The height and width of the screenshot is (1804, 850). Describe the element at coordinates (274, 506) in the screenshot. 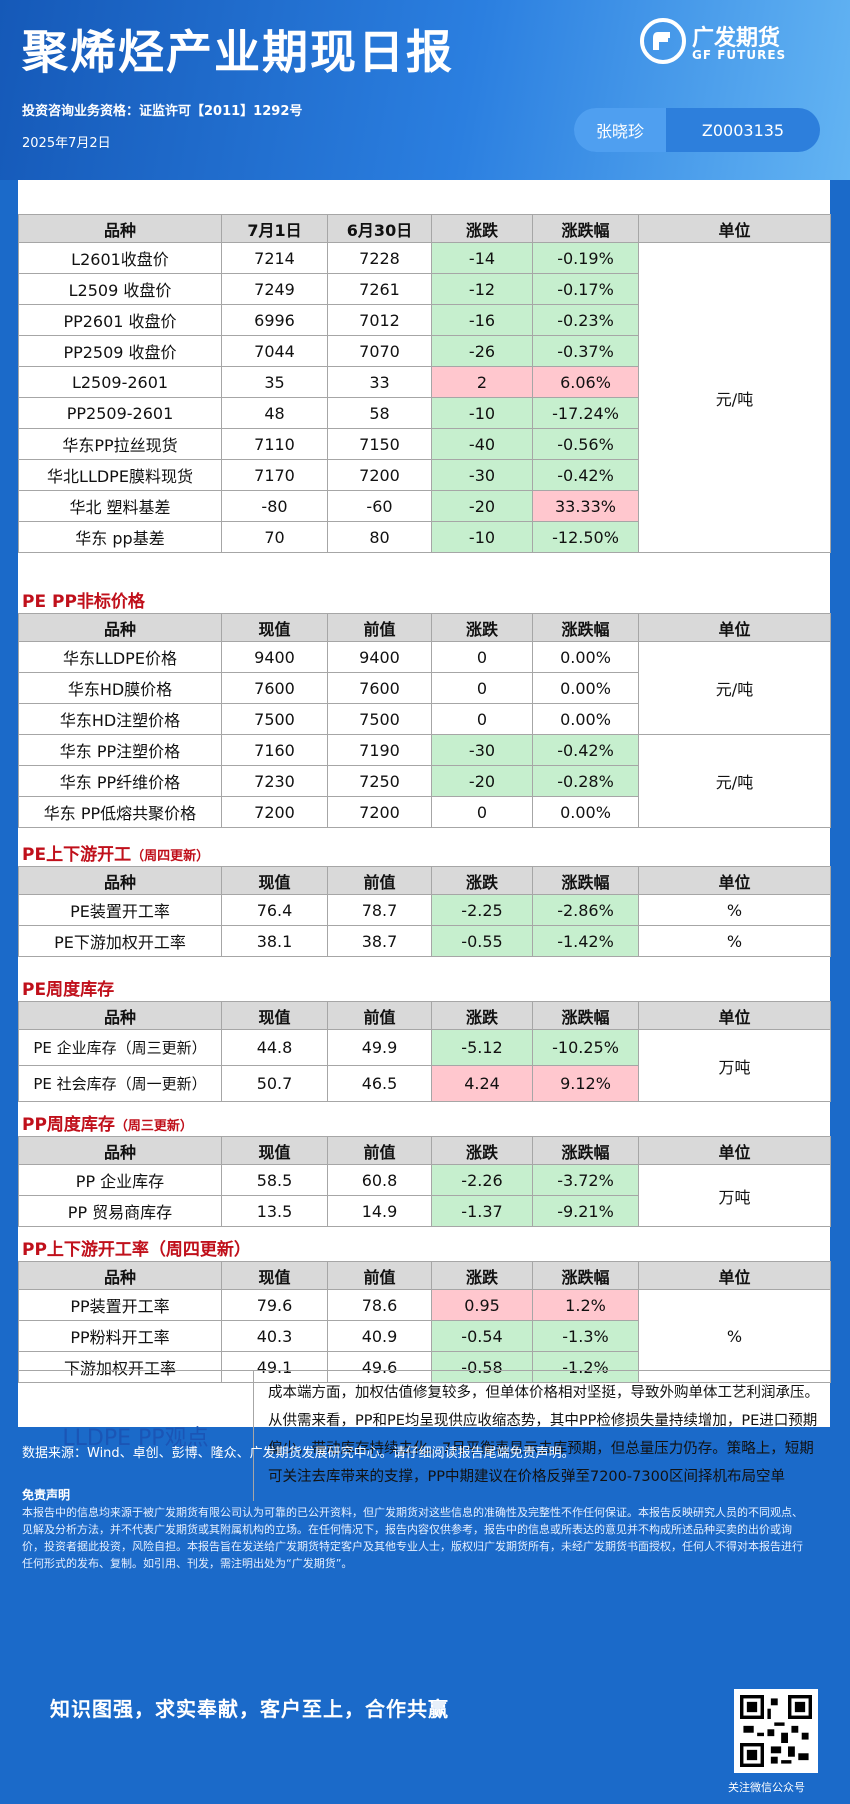

I see `cell-current: -80` at that location.